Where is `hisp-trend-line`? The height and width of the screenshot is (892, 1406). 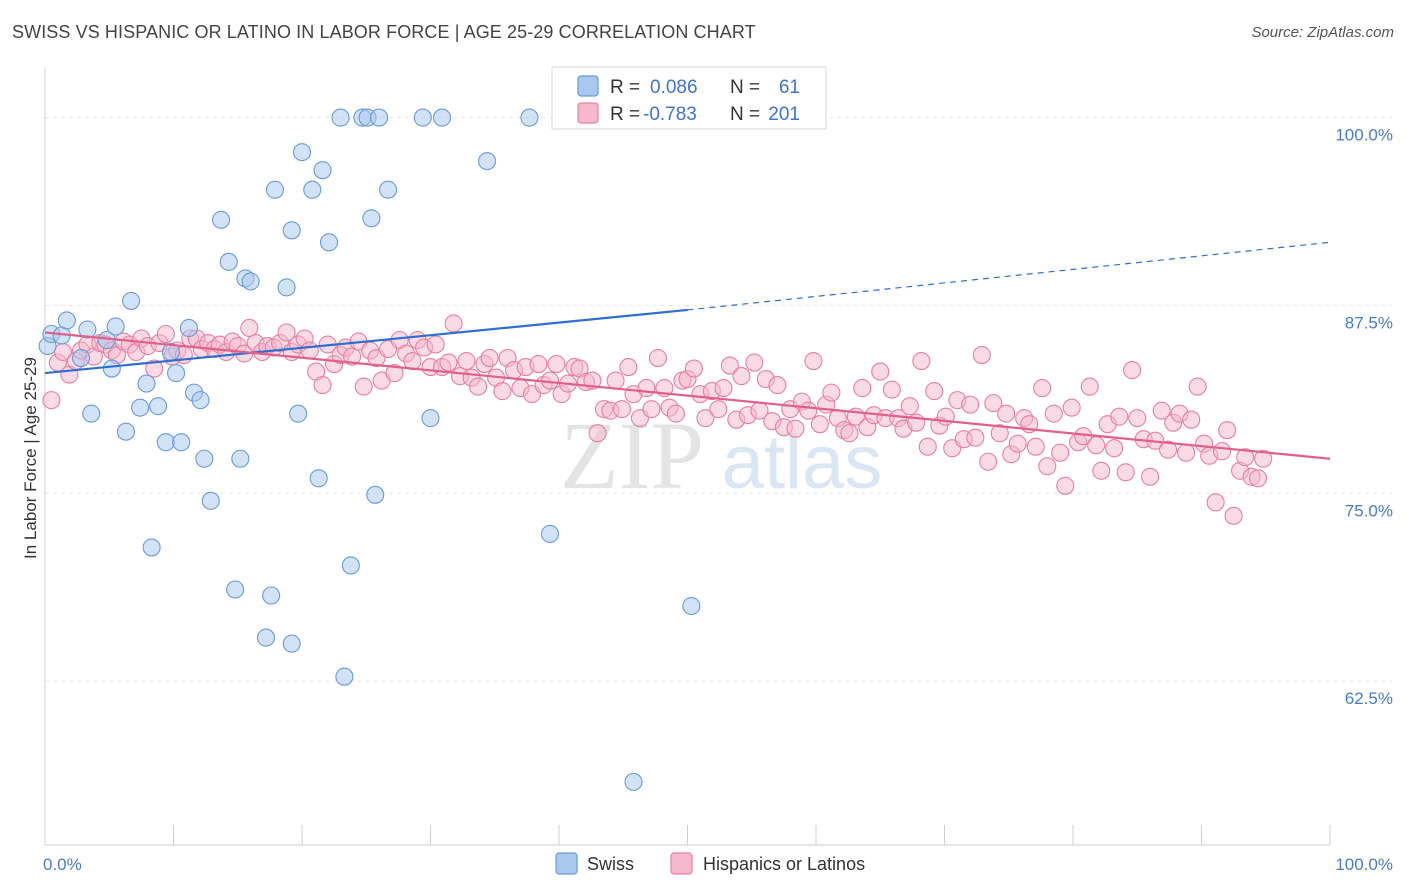 hisp-trend-line is located at coordinates (687, 395).